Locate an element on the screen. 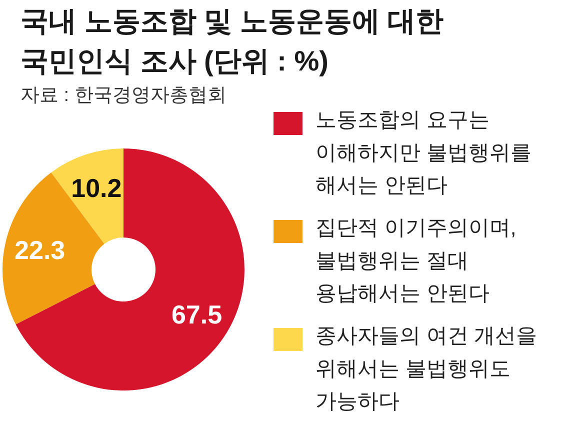 This screenshot has width=570, height=421. legend-label: 종사자들의 여건 개선을 위해서는 불법행위도 가능하다 is located at coordinates (427, 369).